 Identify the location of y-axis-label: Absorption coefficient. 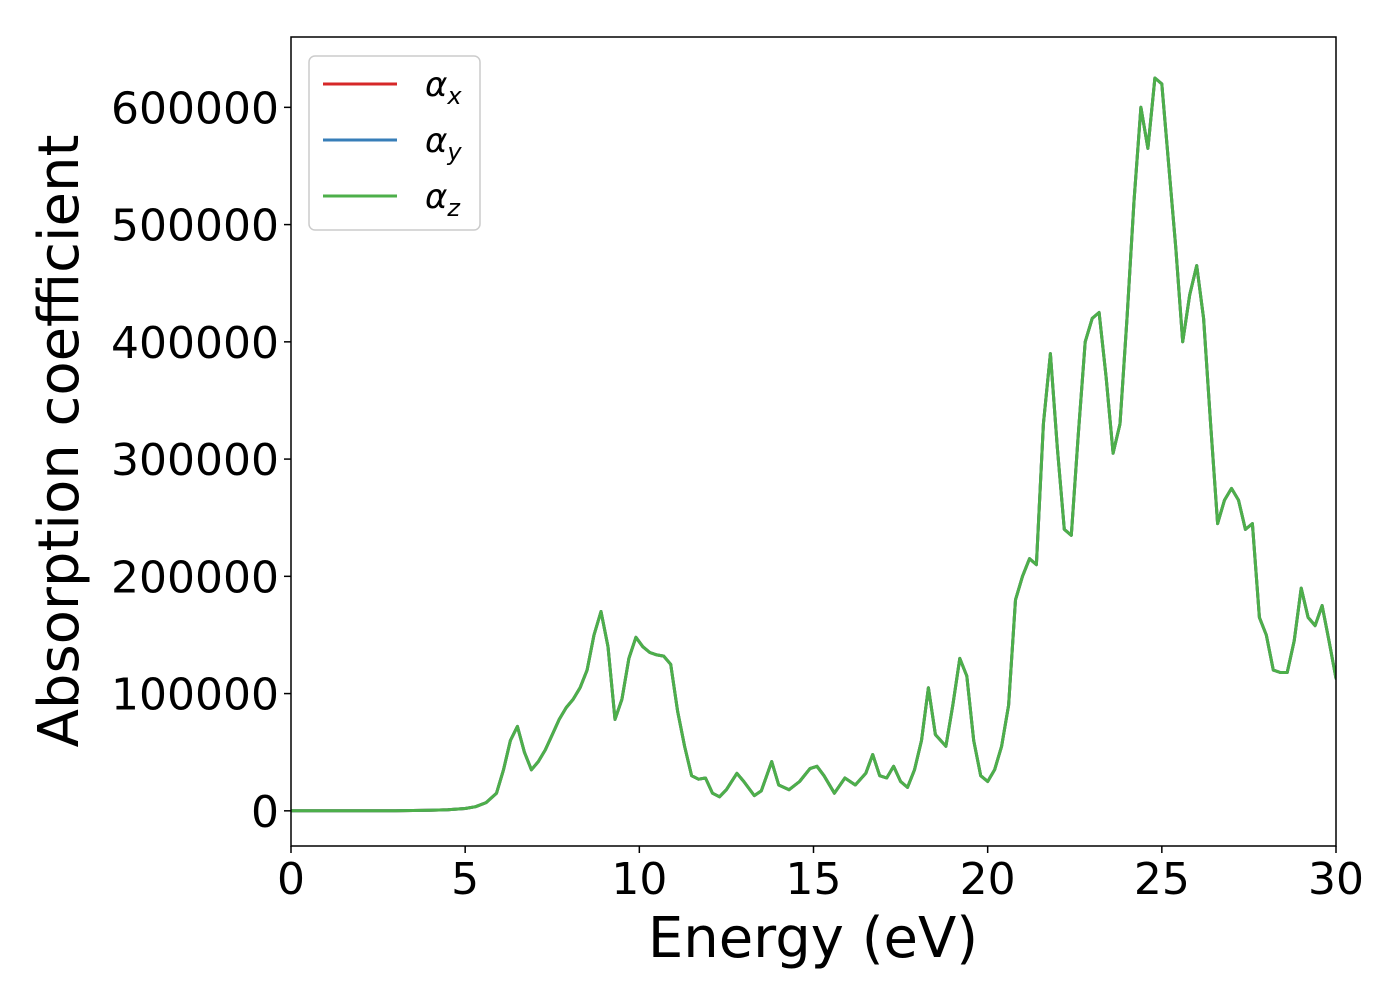
(59, 441).